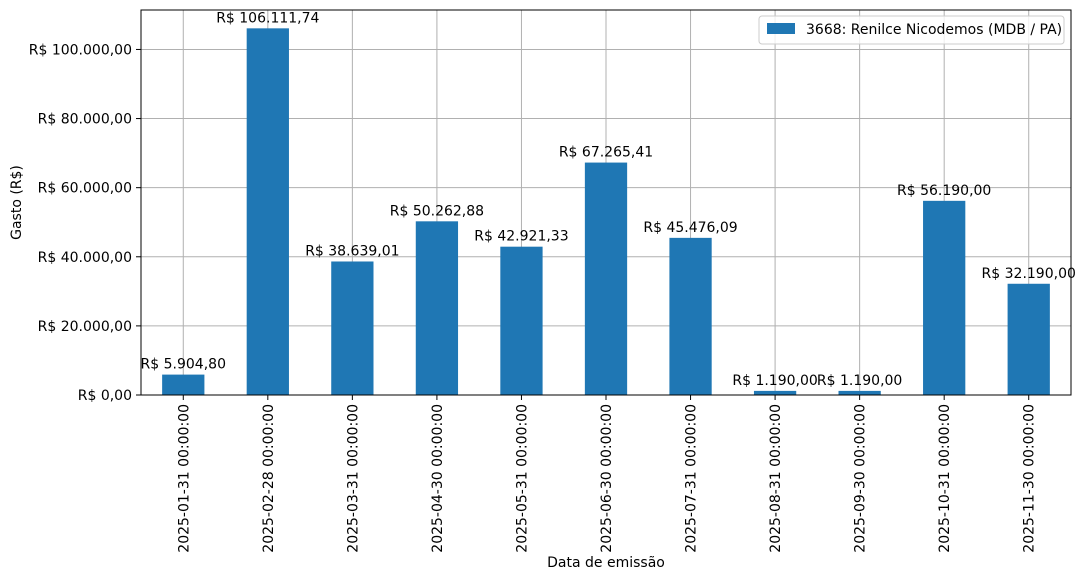 The height and width of the screenshot is (580, 1085). I want to click on x-tick-label: 2025-03-31 00:00:00, so click(353, 478).